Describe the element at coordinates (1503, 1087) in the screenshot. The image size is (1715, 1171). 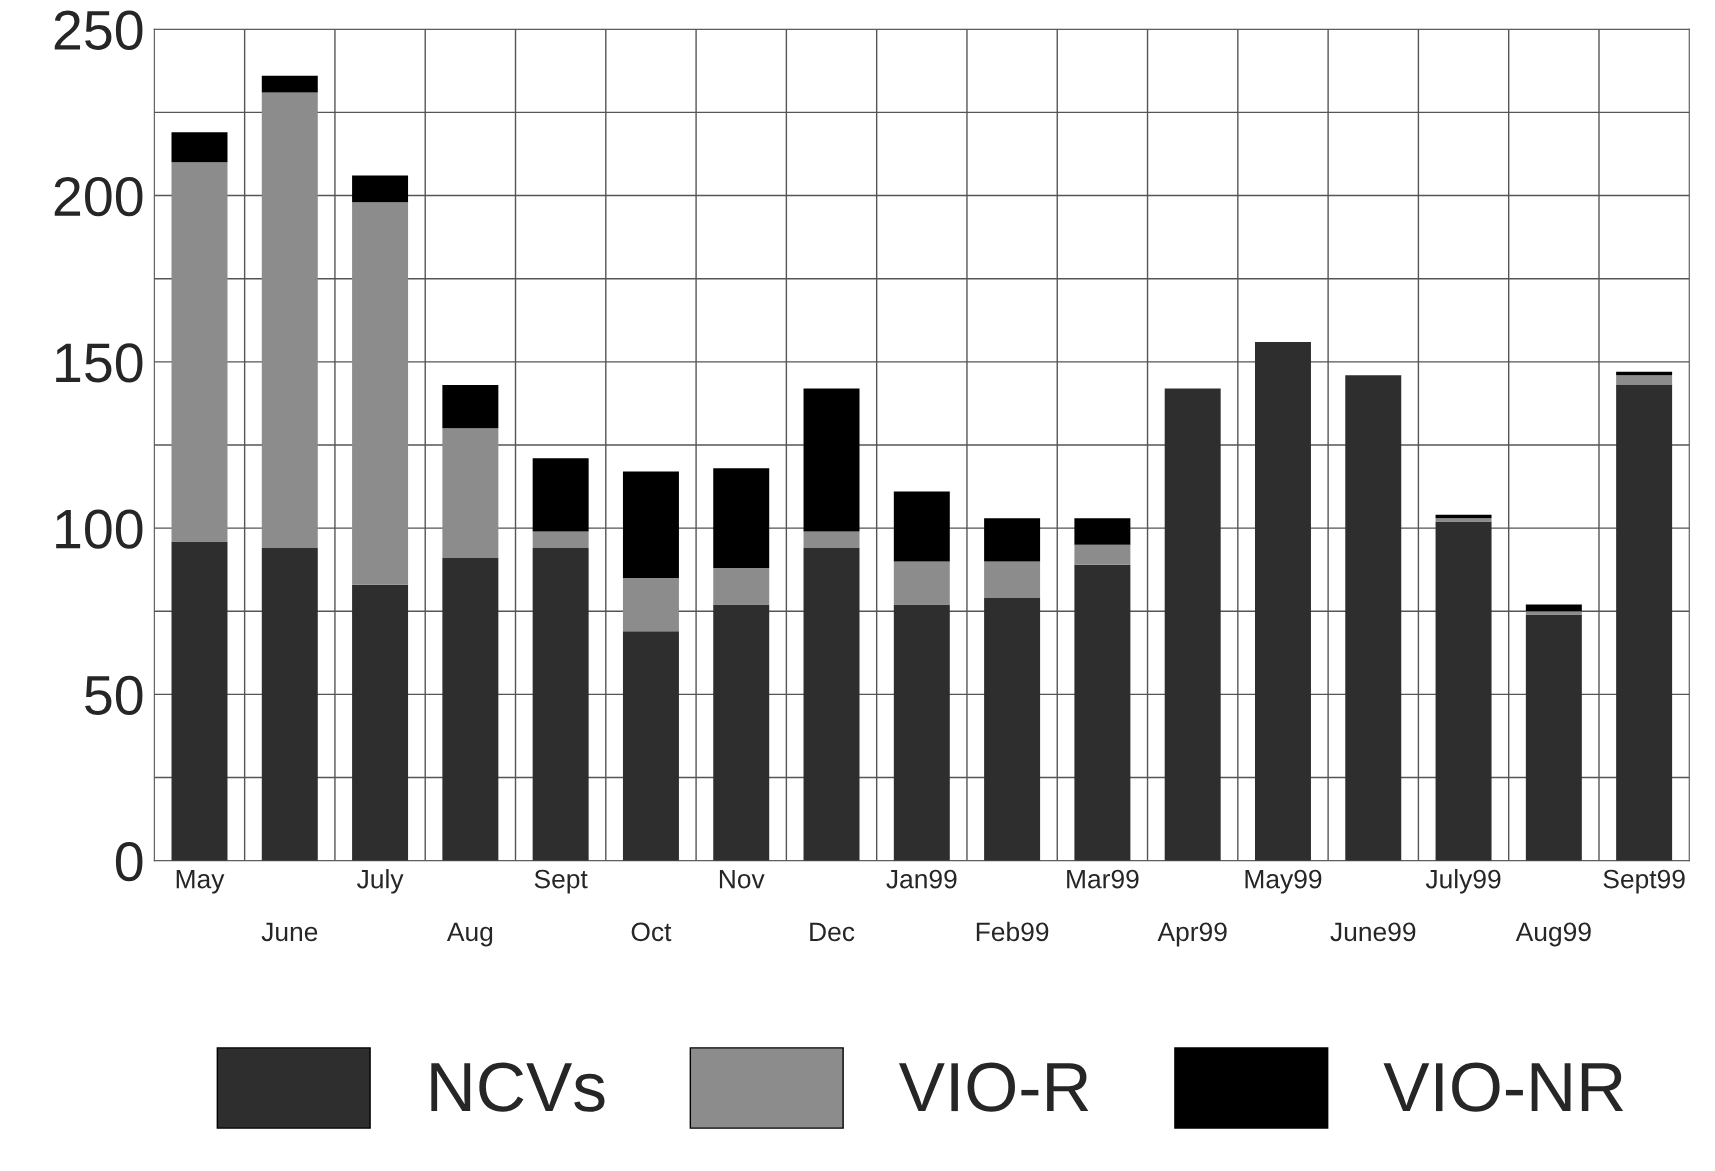
I see `legend-label: VIO-NR` at that location.